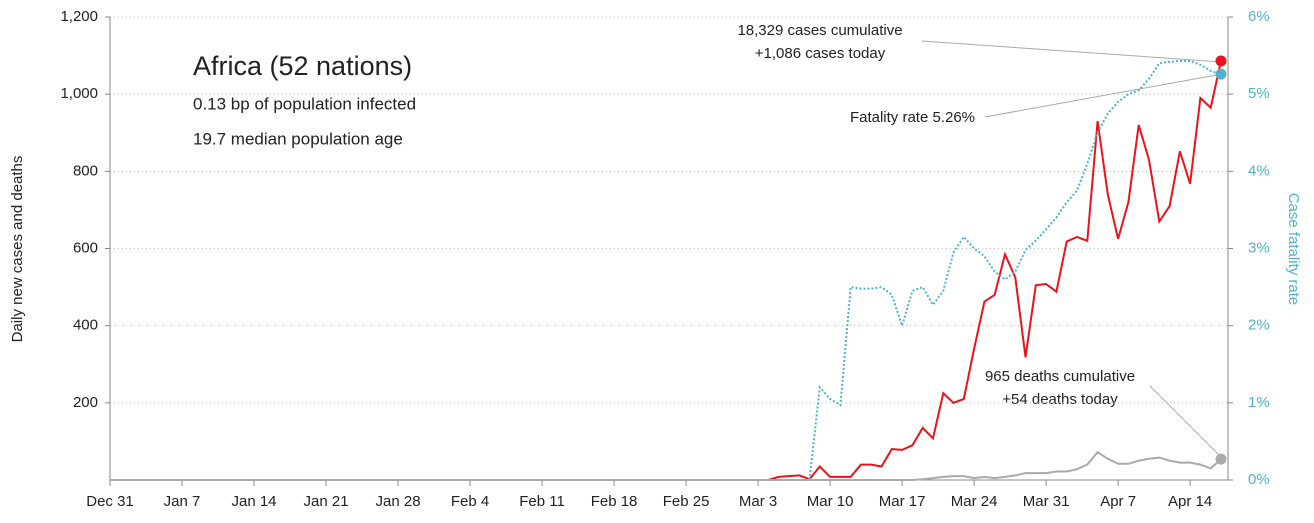 This screenshot has height=523, width=1314. Describe the element at coordinates (1060, 376) in the screenshot. I see `annotation: 965 deaths cumulative` at that location.